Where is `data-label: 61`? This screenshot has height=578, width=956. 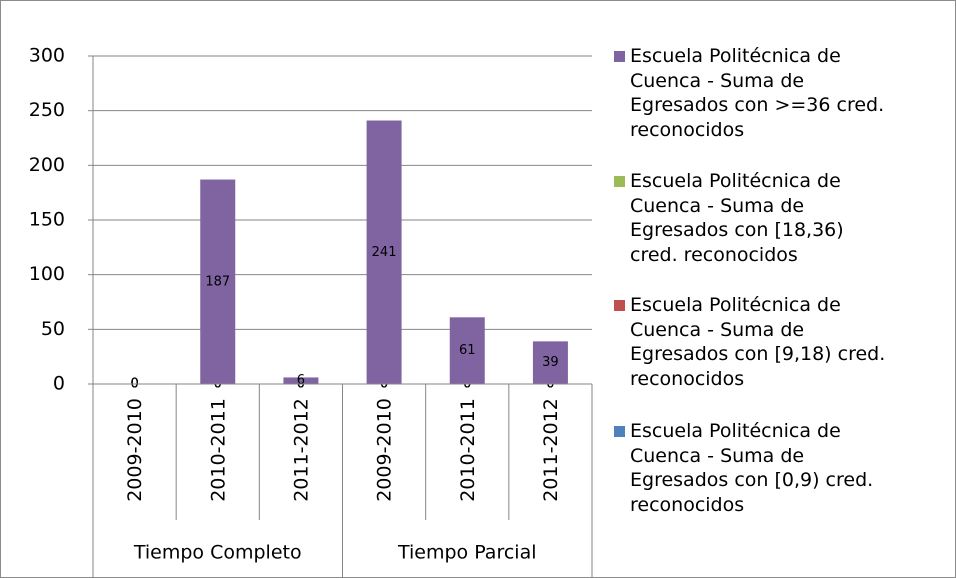
data-label: 61 is located at coordinates (467, 350).